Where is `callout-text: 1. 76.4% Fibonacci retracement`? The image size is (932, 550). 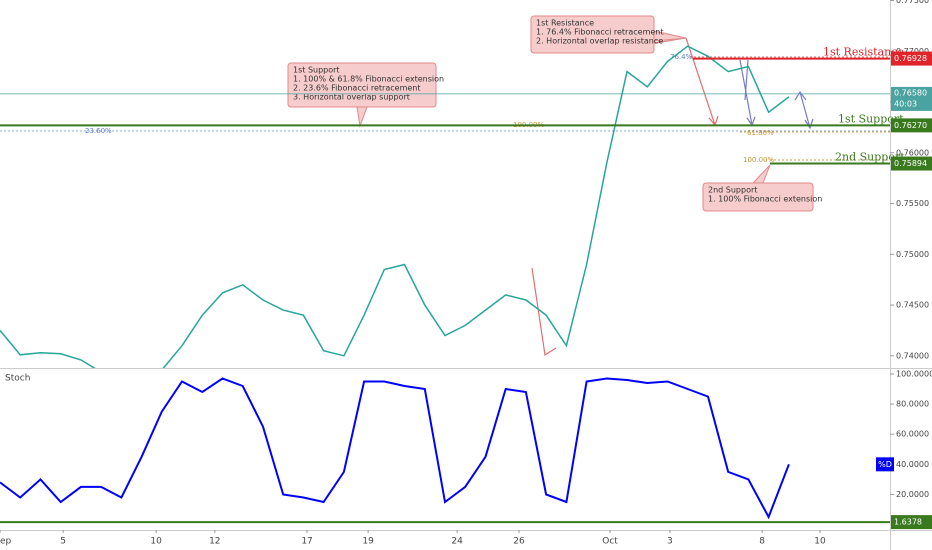 callout-text: 1. 76.4% Fibonacci retracement is located at coordinates (600, 32).